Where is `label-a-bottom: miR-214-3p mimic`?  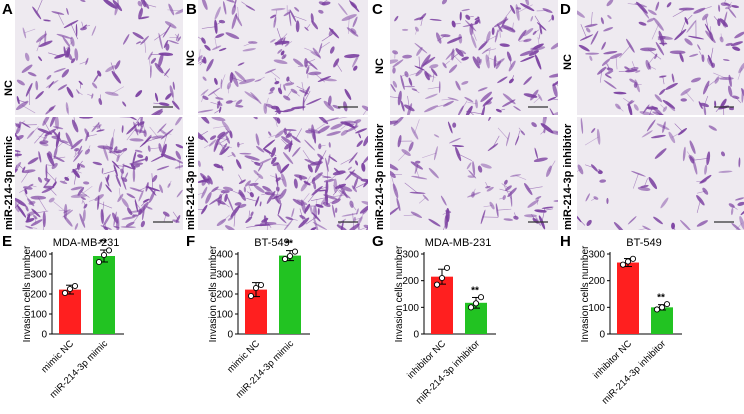
label-a-bottom: miR-214-3p mimic is located at coordinates (9, 183).